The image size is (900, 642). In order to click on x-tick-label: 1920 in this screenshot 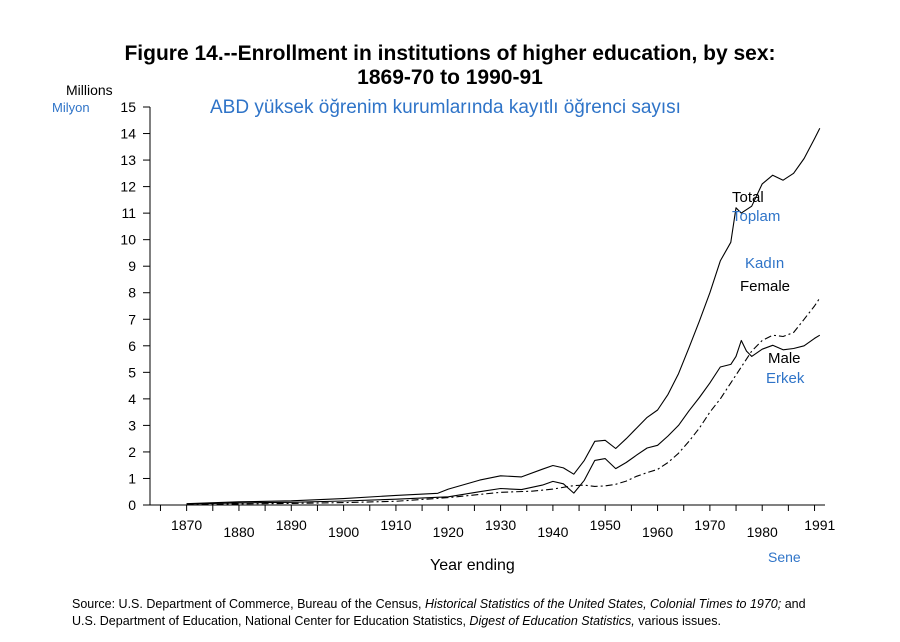, I will do `click(448, 532)`.